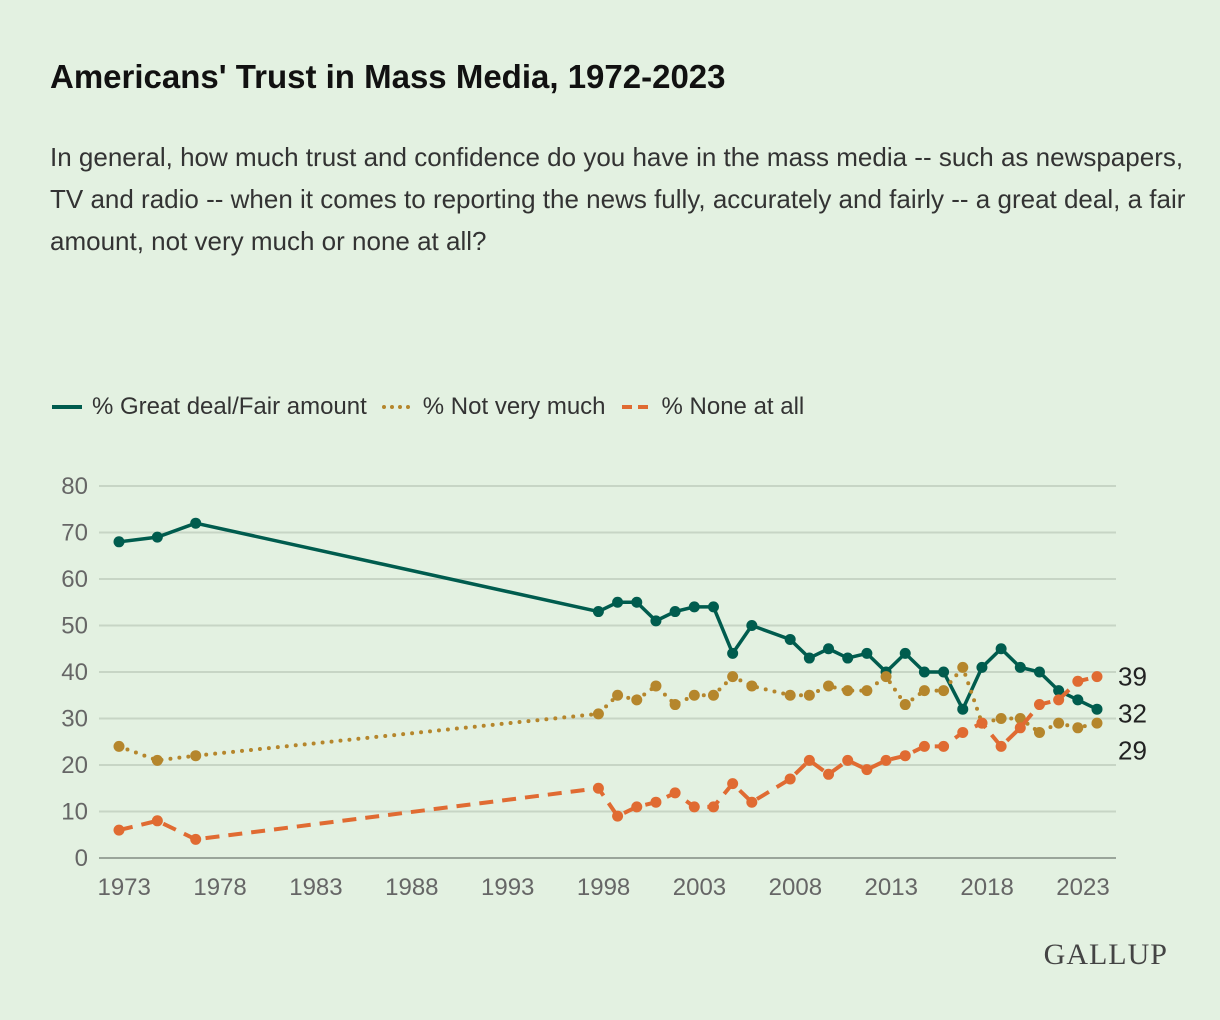  Describe the element at coordinates (493, 407) in the screenshot. I see `legend-item-not-very-much: % Not very much` at that location.